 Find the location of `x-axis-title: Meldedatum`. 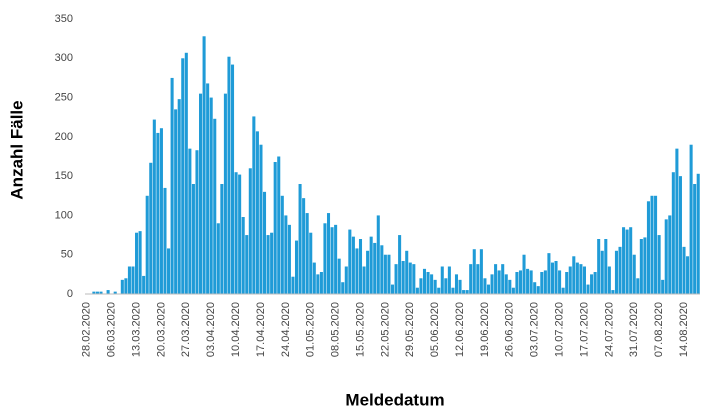

x-axis-title: Meldedatum is located at coordinates (394, 399).